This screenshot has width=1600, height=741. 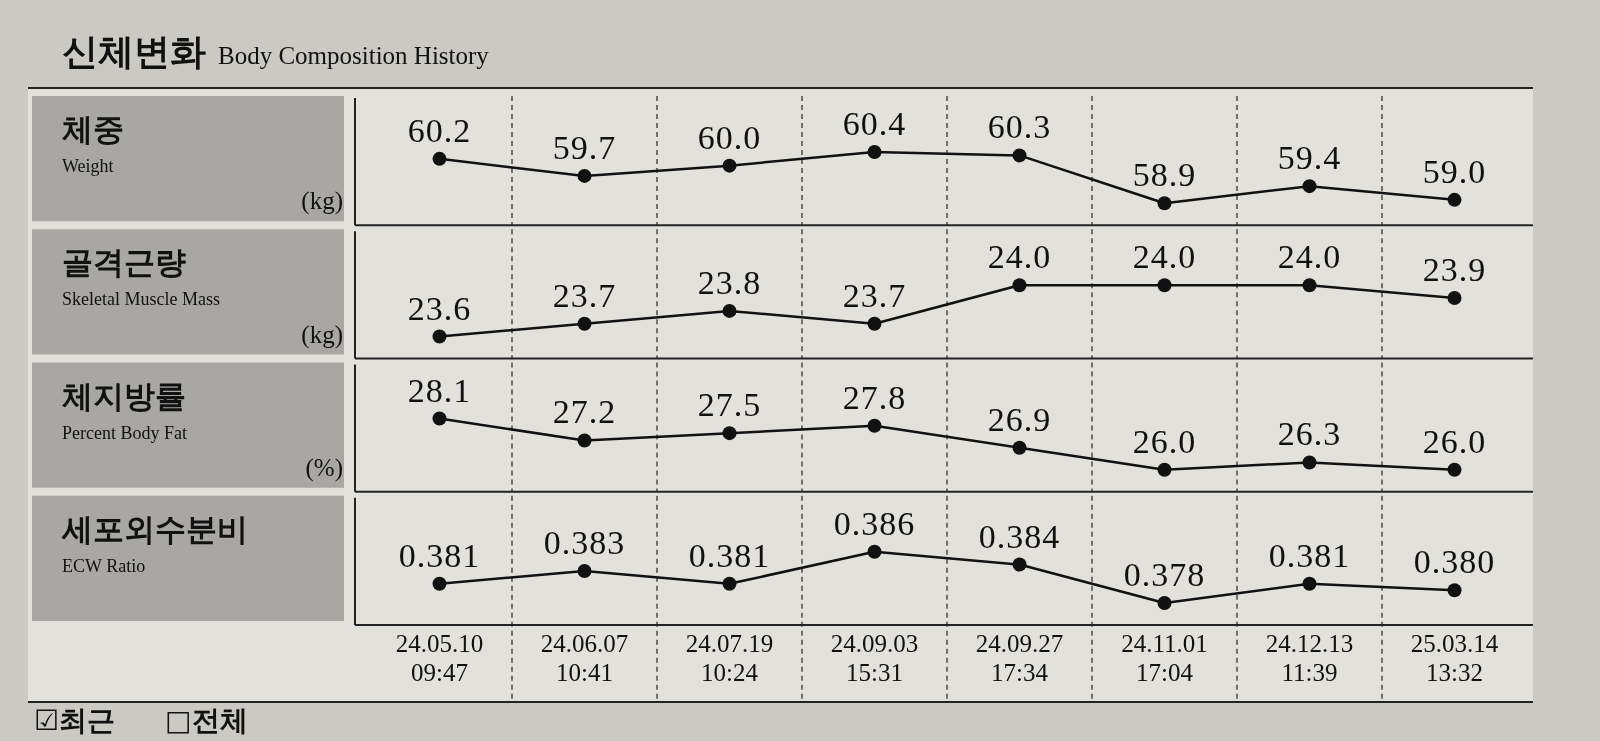 I want to click on data-label: 27.5, so click(x=729, y=405).